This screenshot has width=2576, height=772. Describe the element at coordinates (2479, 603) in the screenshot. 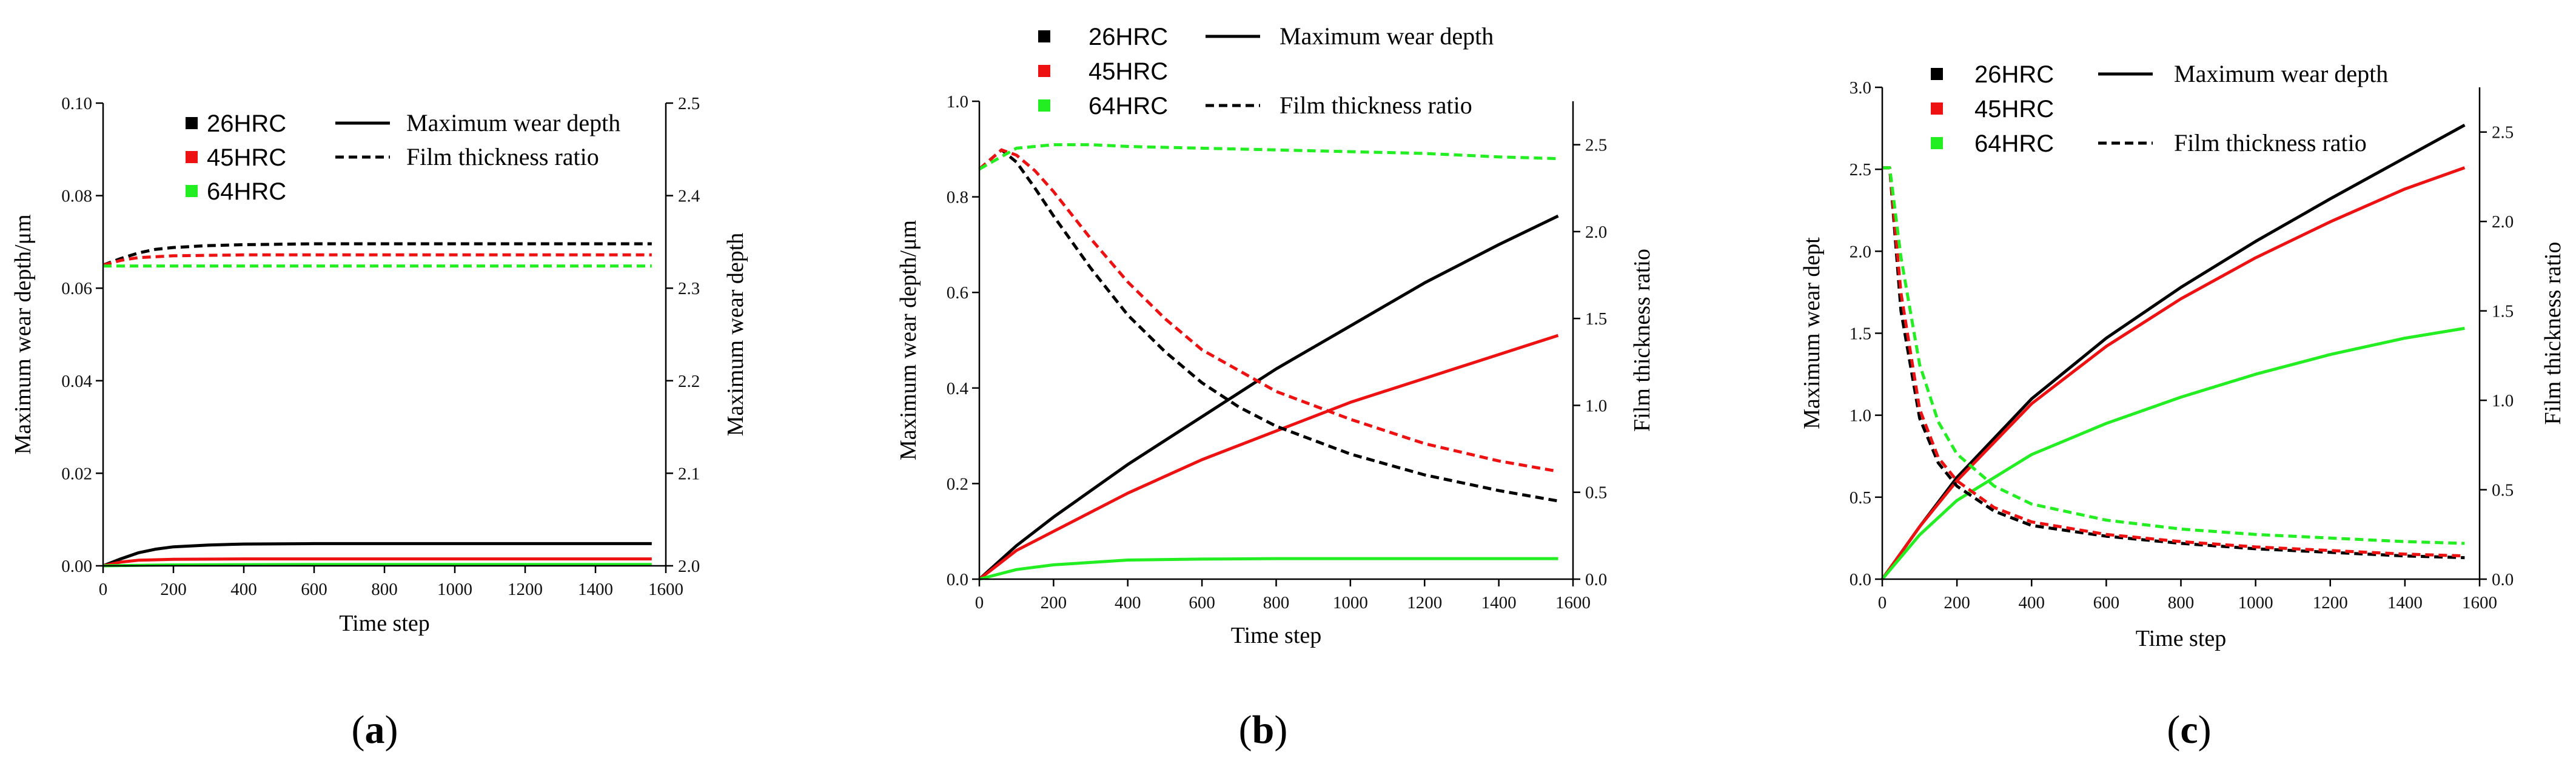

I see `x-tick-label: 1600` at that location.